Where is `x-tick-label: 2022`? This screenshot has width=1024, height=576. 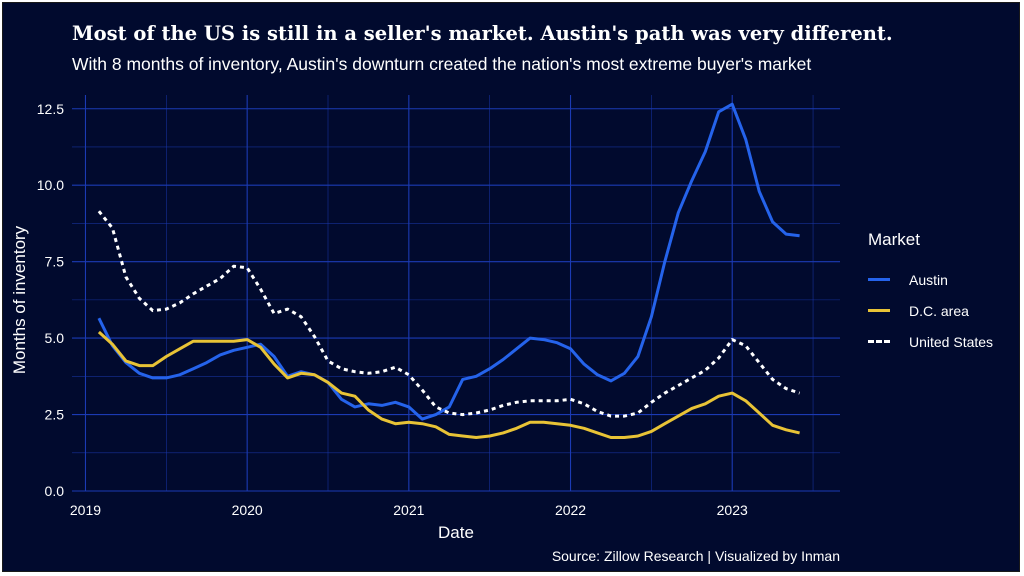 x-tick-label: 2022 is located at coordinates (570, 510).